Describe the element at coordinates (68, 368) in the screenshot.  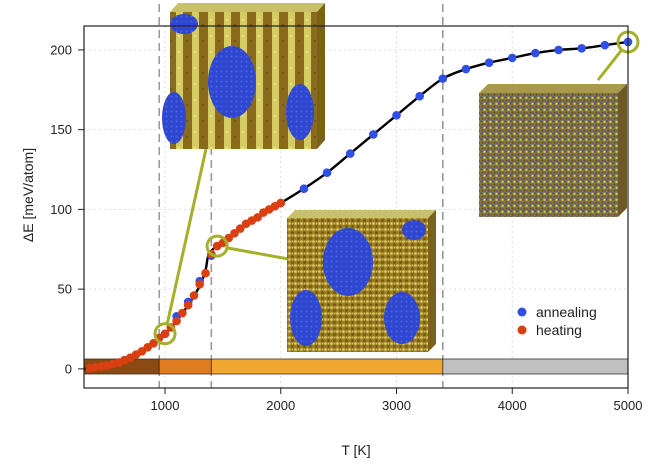
I see `y-tick-label: 0` at that location.